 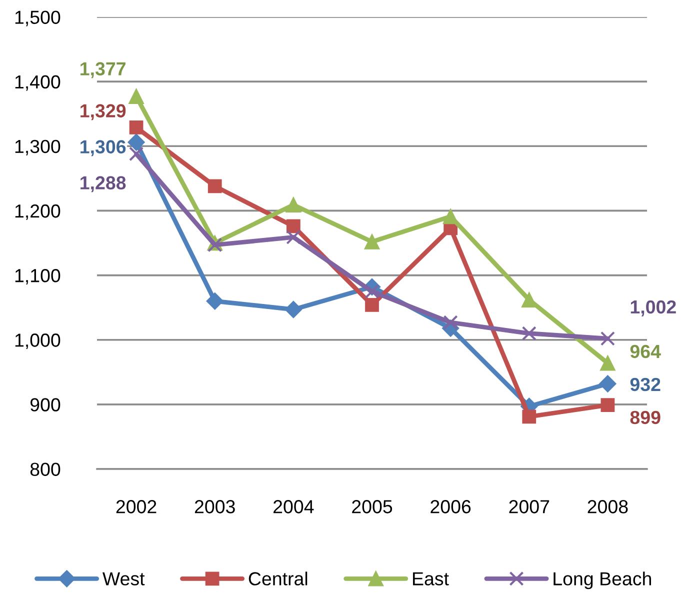 I want to click on x-tick-label: 2002, so click(x=136, y=507).